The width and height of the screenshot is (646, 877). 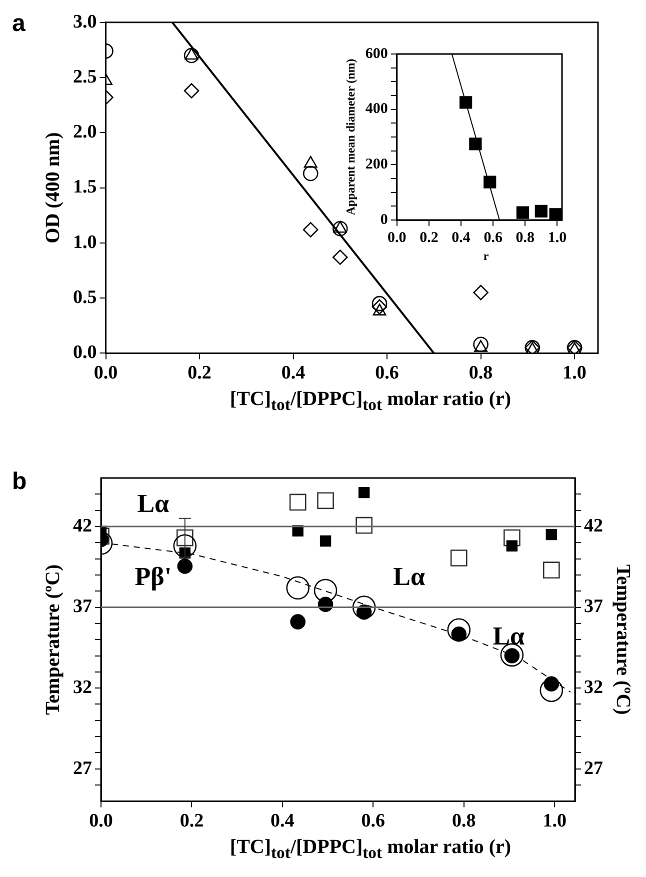 I want to click on y-tick-label: 27, so click(x=82, y=768).